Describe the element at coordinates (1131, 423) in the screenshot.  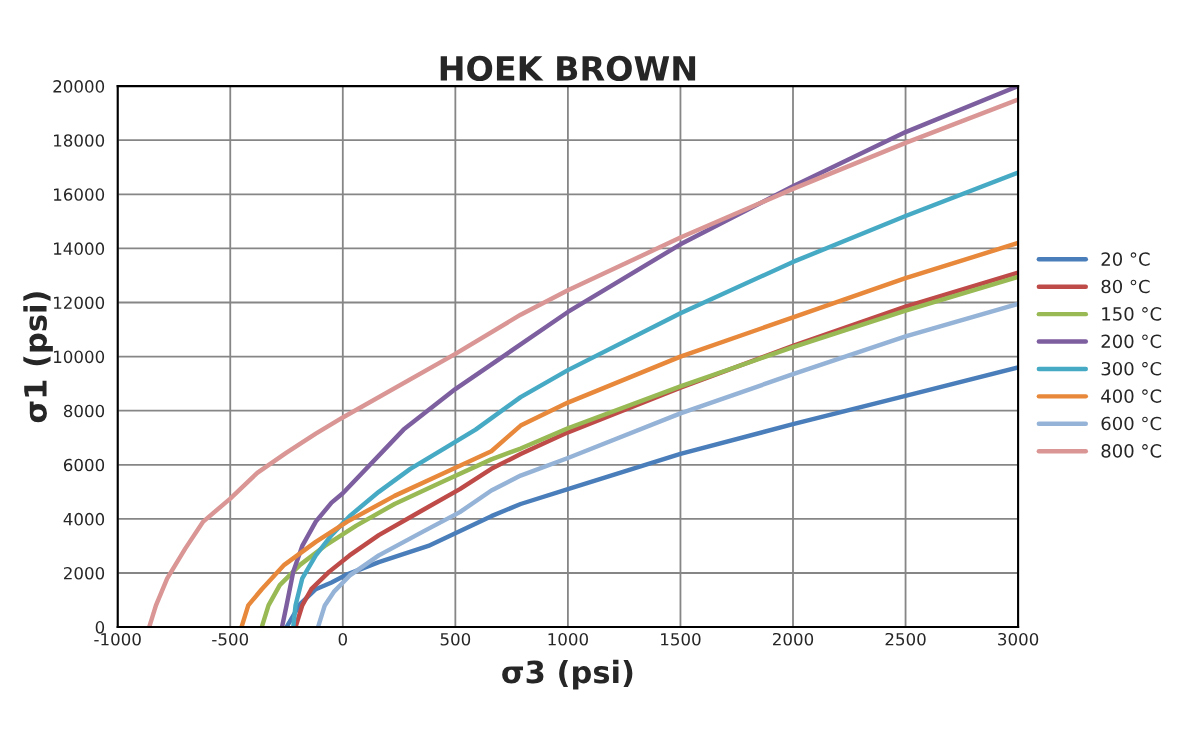
I see `legend-label: 600 °C` at that location.